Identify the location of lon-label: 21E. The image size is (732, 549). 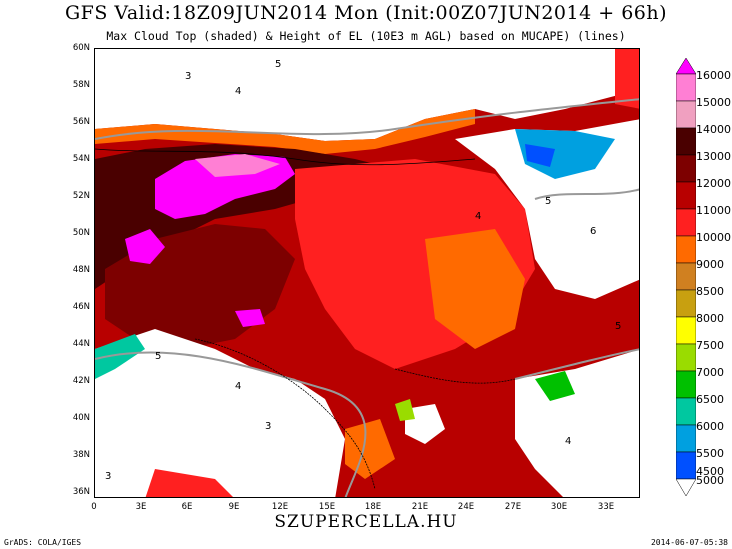
(420, 507).